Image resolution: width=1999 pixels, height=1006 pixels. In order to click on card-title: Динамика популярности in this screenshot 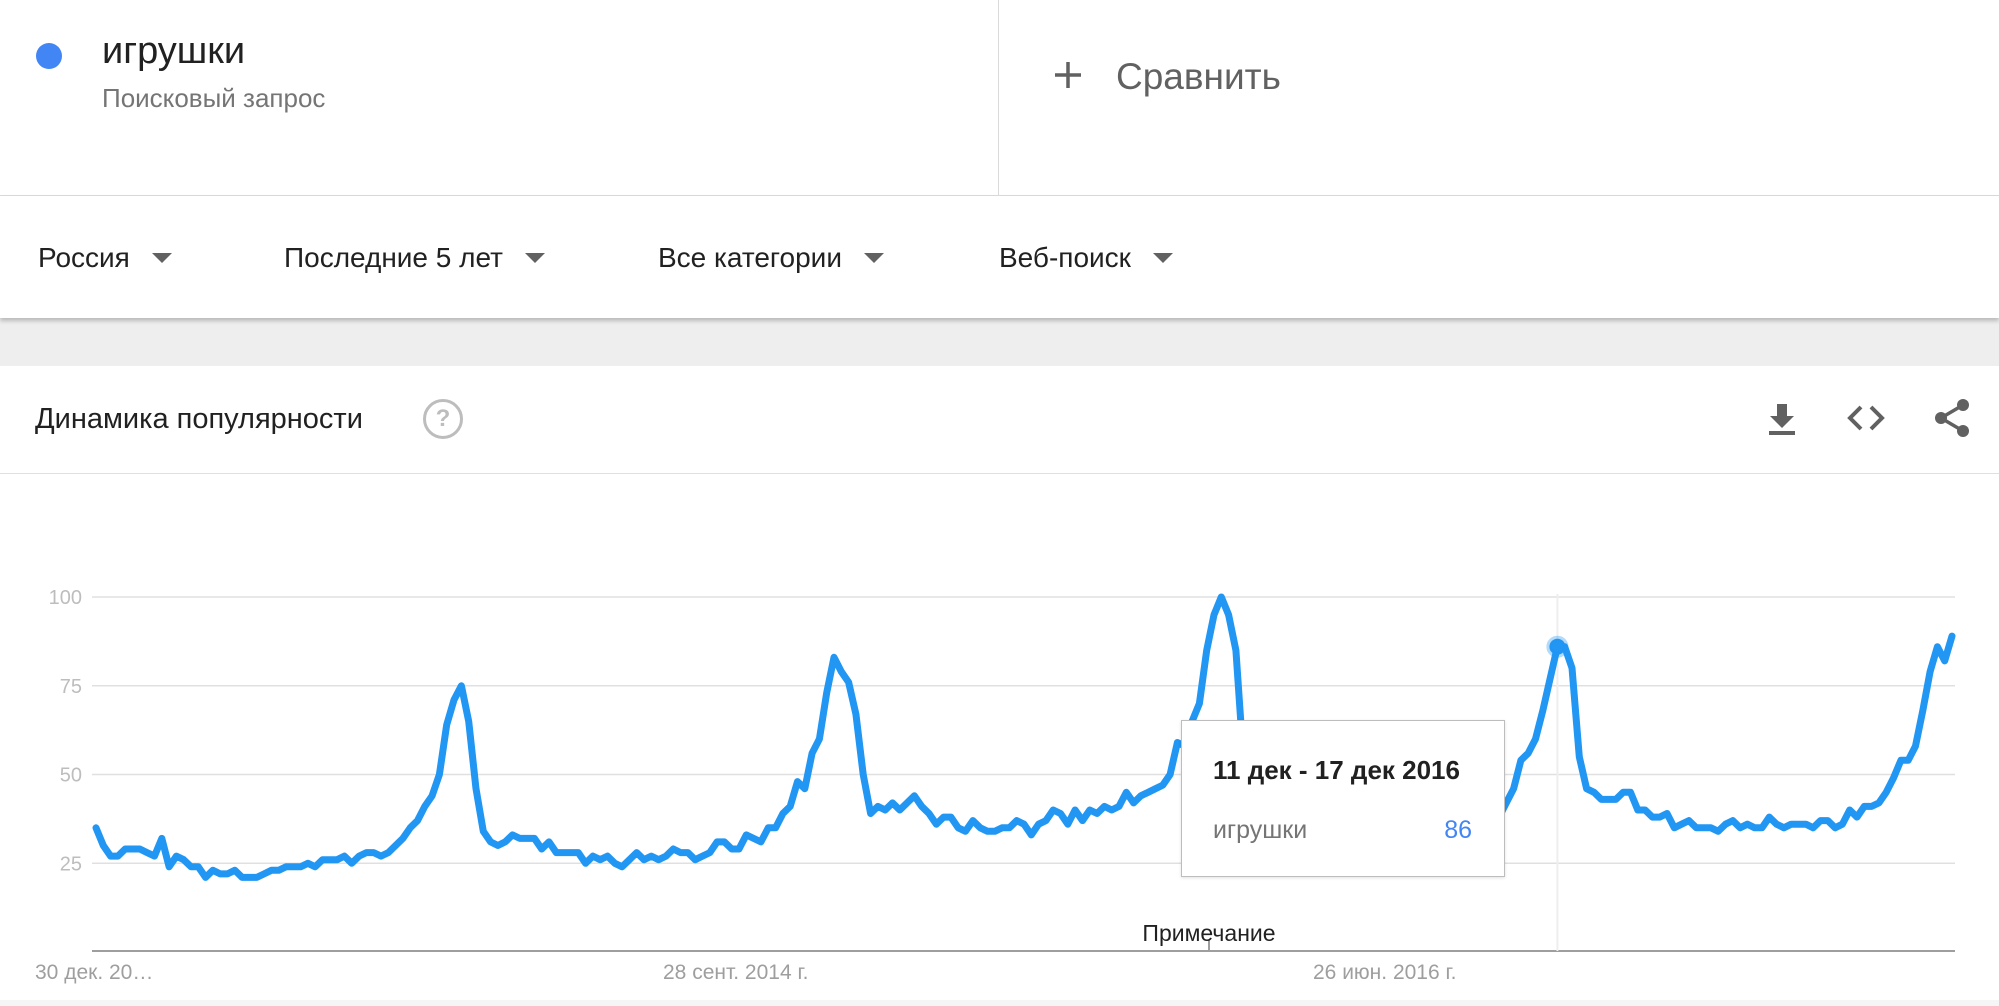, I will do `click(199, 419)`.